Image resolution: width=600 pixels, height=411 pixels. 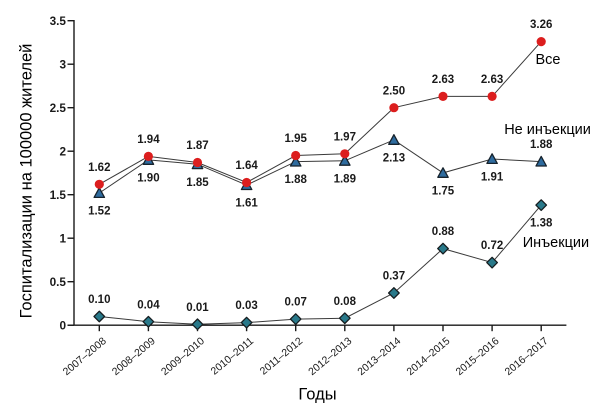 What do you see at coordinates (58, 21) in the screenshot?
I see `svg-text: 3.5` at bounding box center [58, 21].